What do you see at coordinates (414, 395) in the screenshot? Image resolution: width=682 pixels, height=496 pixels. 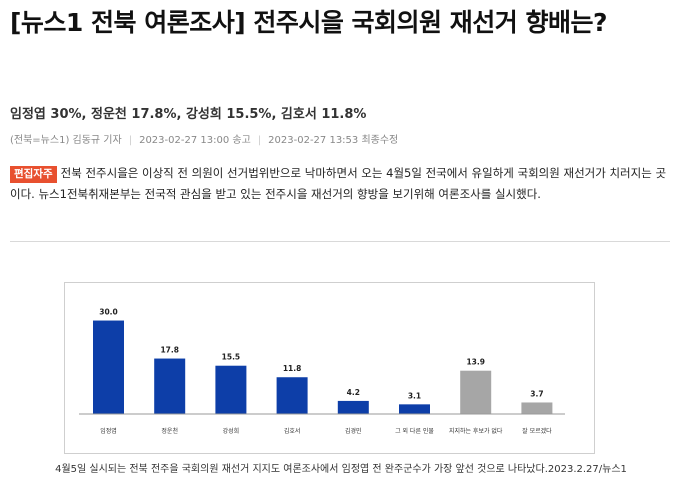 I see `chart-value-label: 3.1` at bounding box center [414, 395].